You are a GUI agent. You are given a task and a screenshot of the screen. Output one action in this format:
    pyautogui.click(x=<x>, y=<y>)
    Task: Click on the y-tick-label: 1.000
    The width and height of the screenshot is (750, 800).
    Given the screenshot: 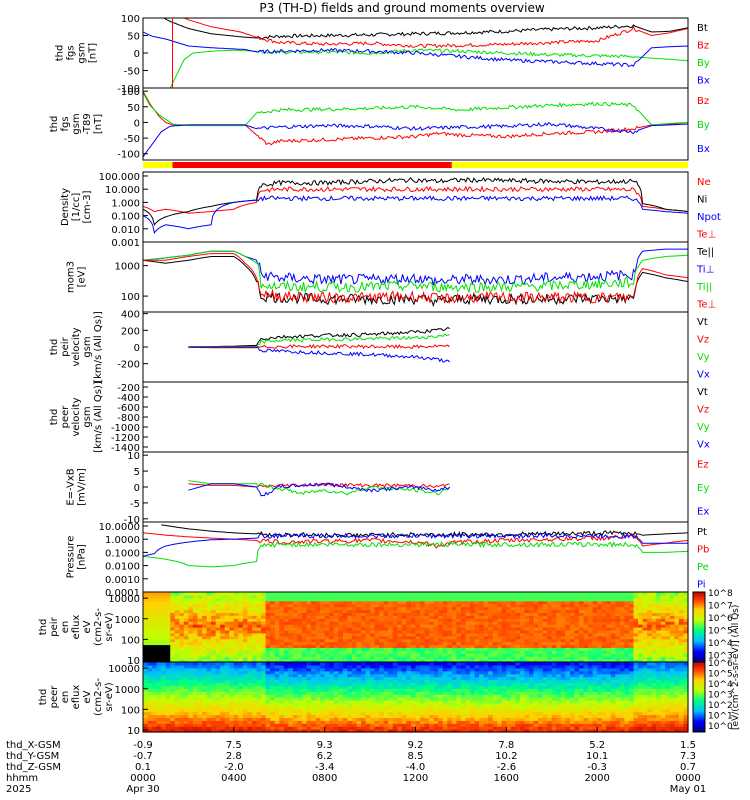 What is the action you would take?
    pyautogui.click(x=125, y=203)
    